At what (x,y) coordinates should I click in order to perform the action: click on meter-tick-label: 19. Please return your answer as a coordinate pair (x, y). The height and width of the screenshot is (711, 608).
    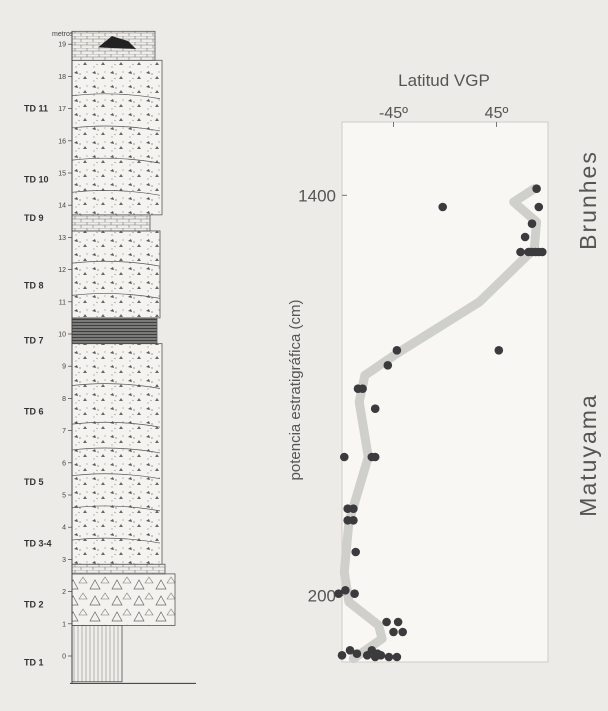
    Looking at the image, I should click on (62, 45).